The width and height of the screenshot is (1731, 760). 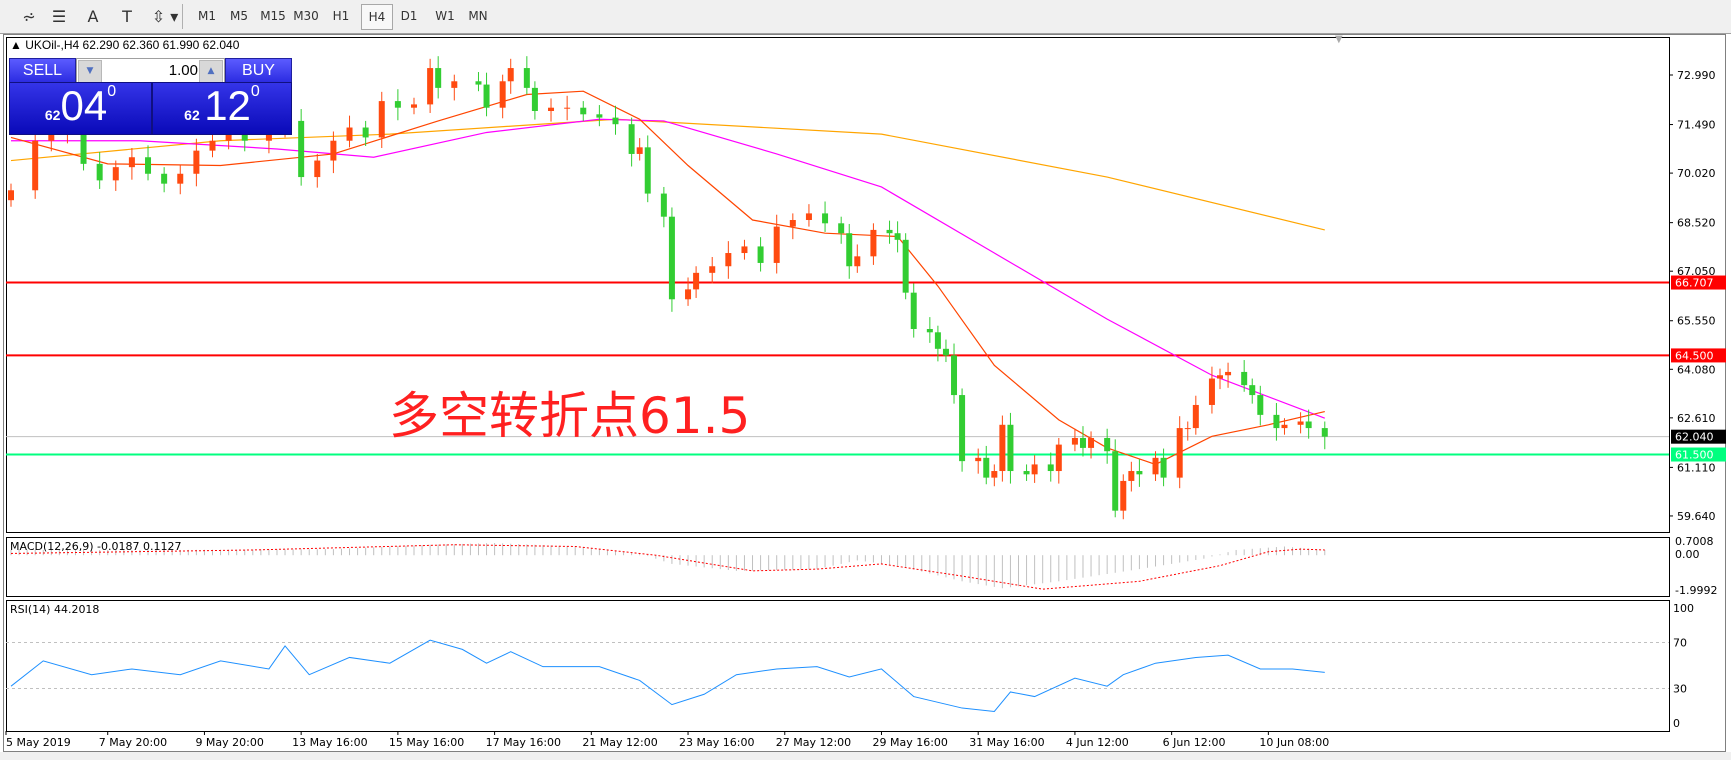 I want to click on text-label-tool-icon: T, so click(x=127, y=16).